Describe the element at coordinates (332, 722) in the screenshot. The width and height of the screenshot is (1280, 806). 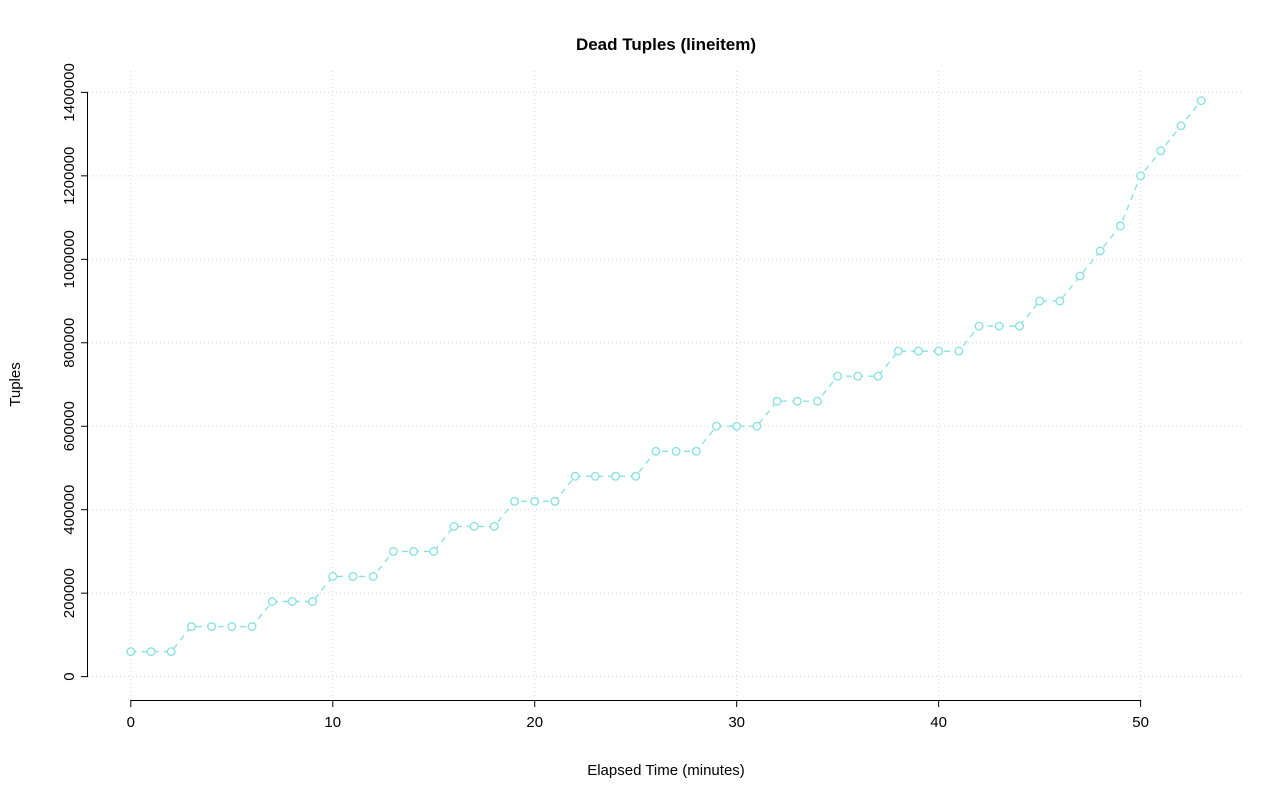
I see `tick-label: 10` at that location.